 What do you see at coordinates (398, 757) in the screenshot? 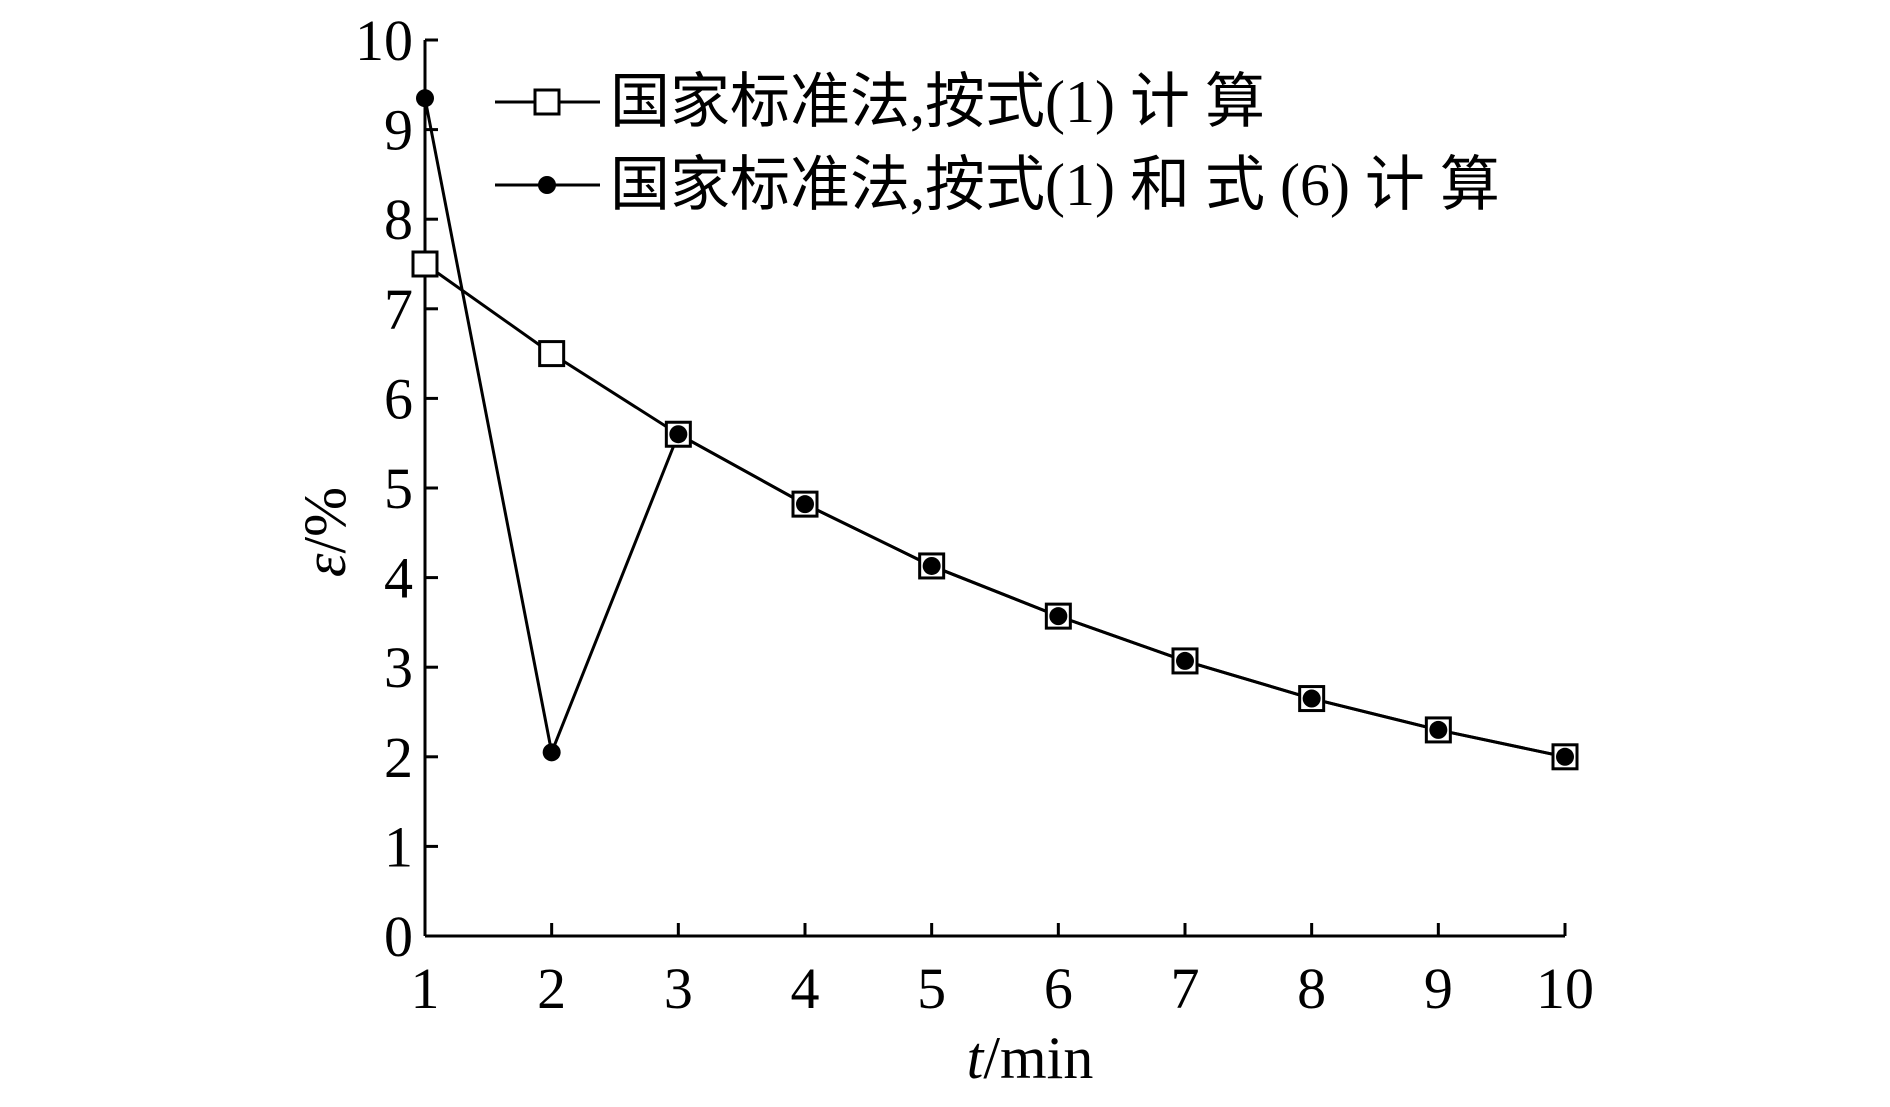
I see `y-tick-label: 2` at bounding box center [398, 757].